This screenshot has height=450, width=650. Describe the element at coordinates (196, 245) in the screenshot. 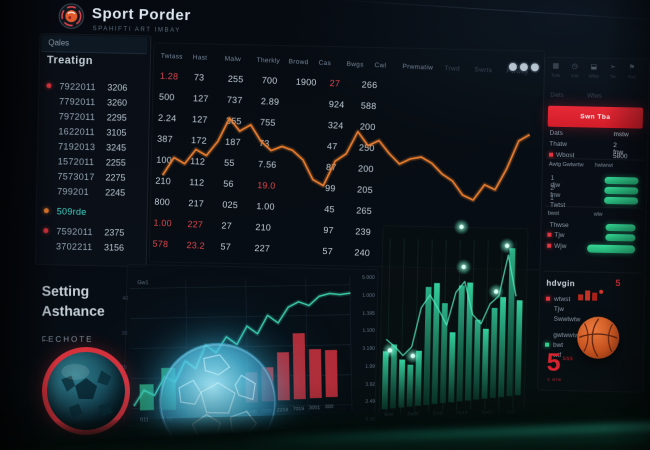

I see `odds-cell: 23.2` at that location.